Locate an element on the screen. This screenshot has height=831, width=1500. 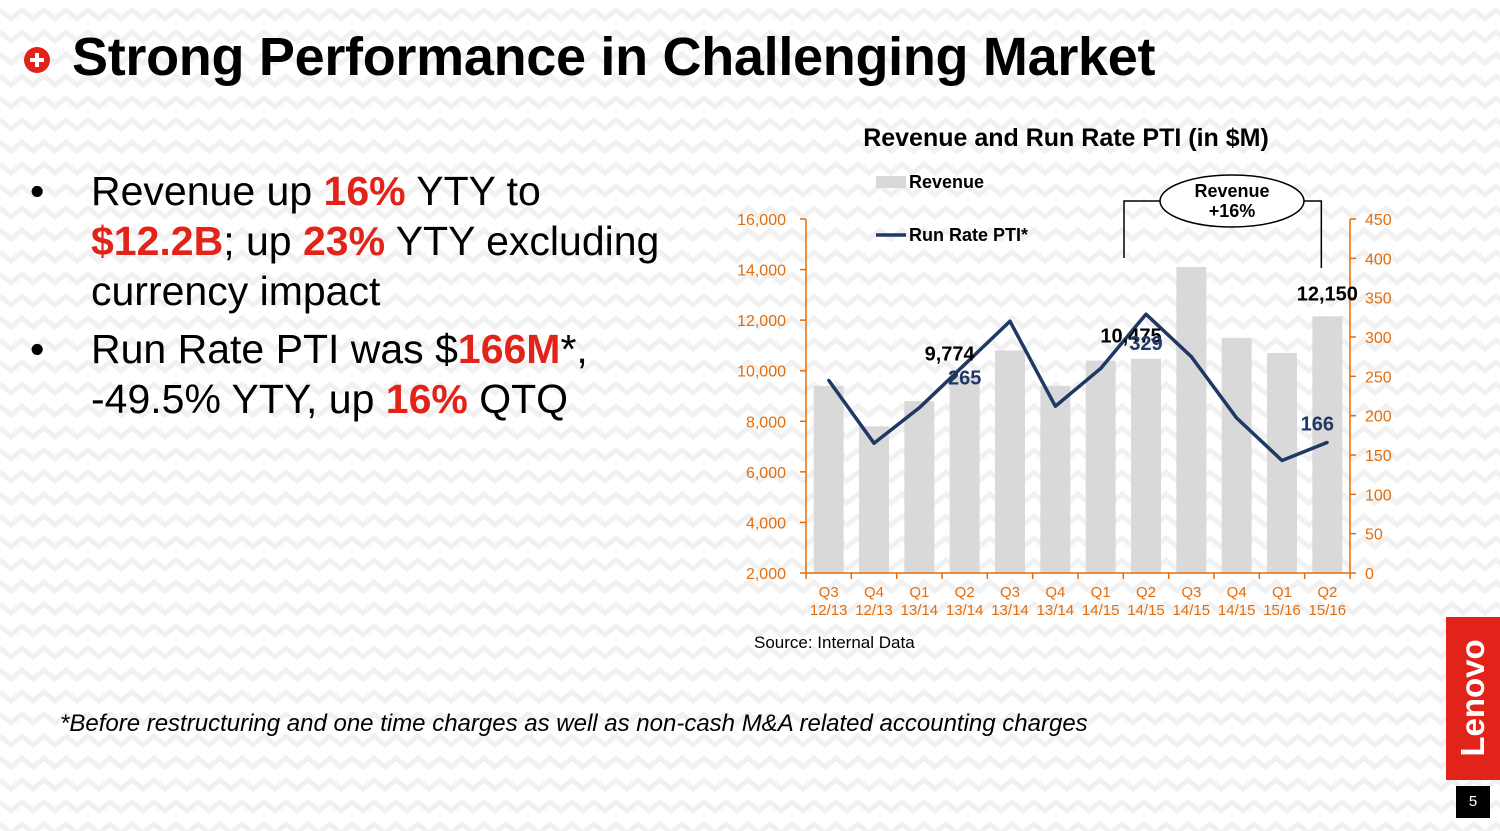
bullet-text: YTY excluding currency impact is located at coordinates (375, 266).